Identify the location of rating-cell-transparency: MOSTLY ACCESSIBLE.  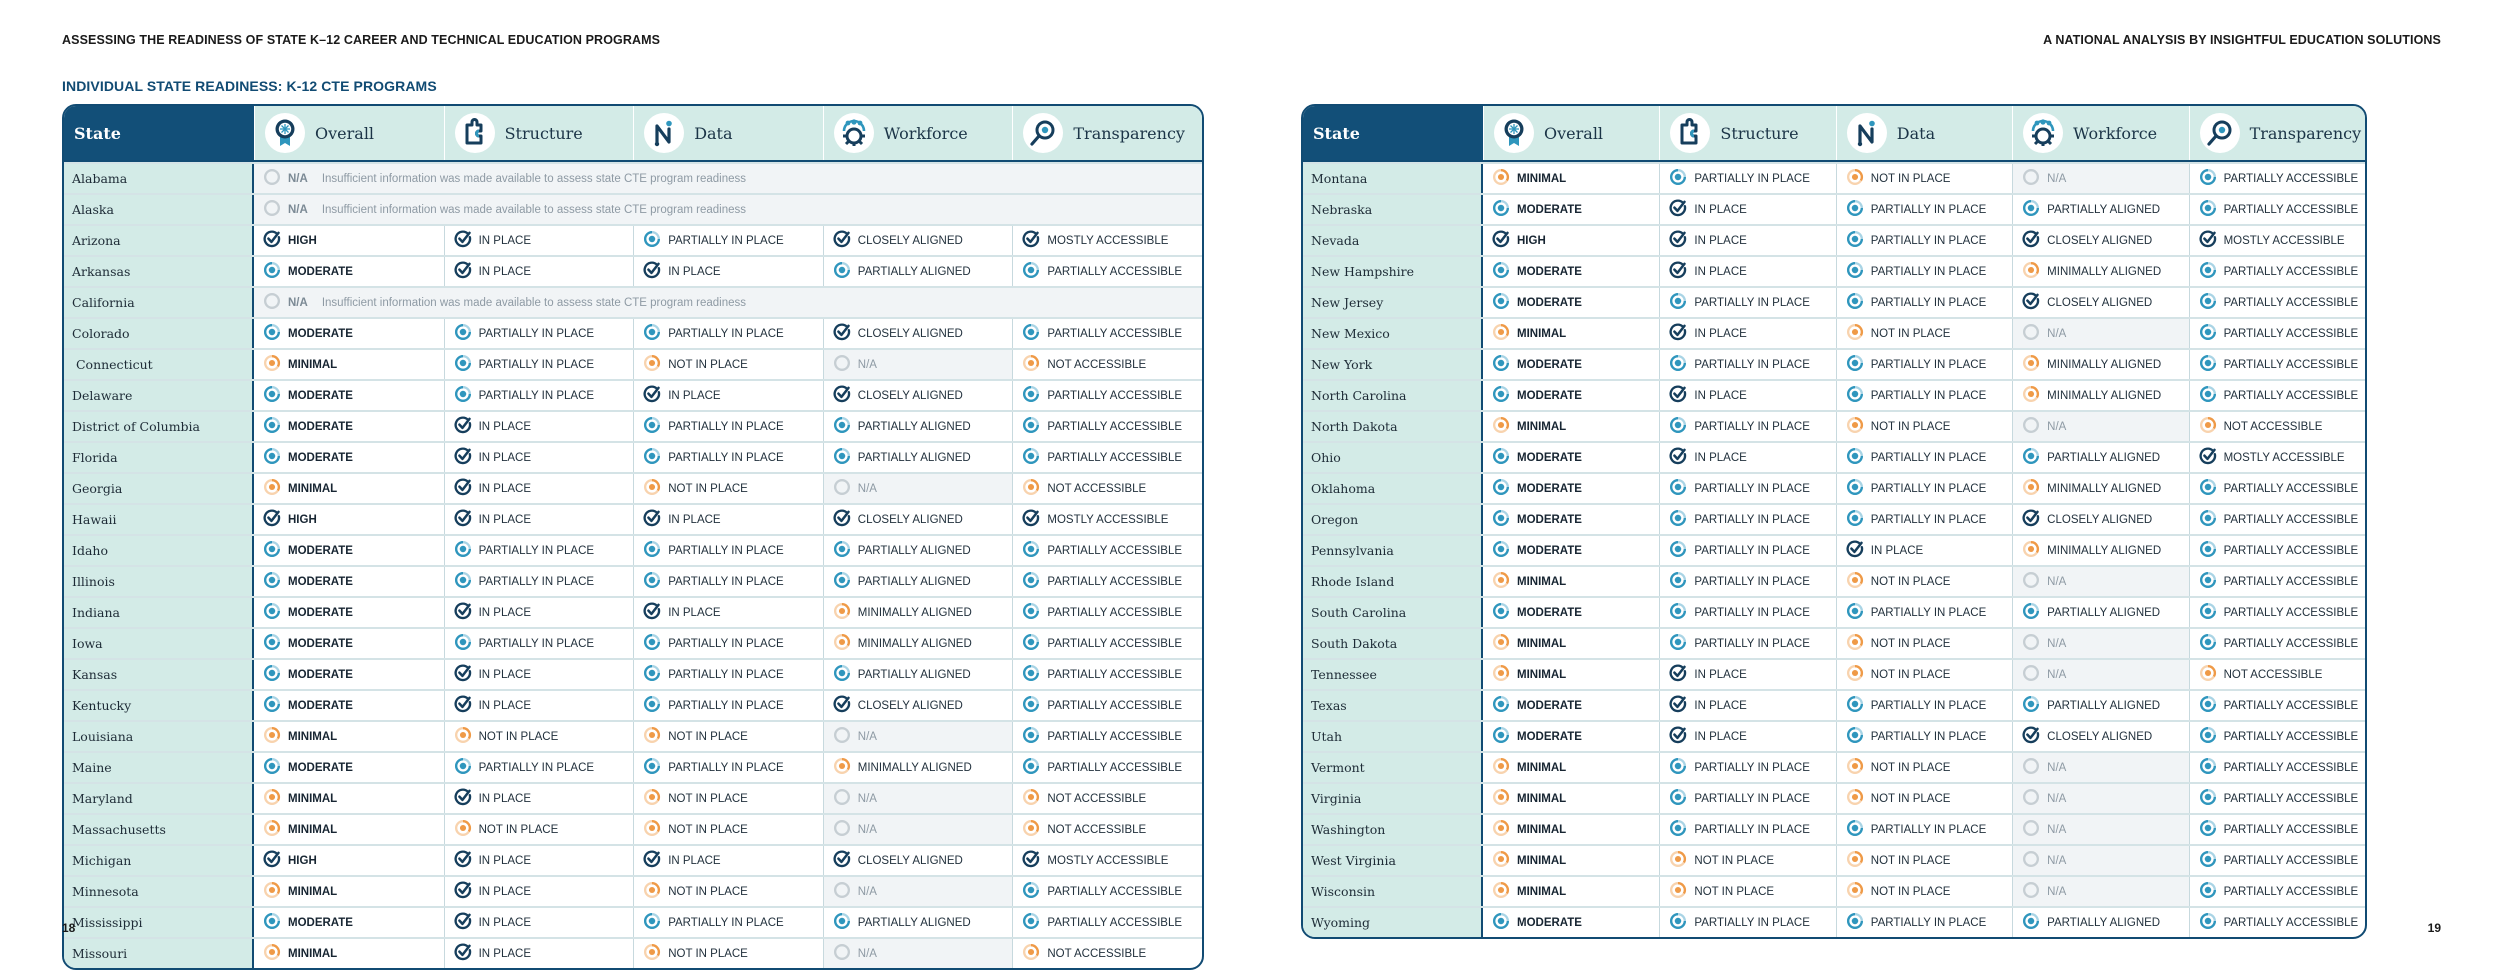
(1107, 519).